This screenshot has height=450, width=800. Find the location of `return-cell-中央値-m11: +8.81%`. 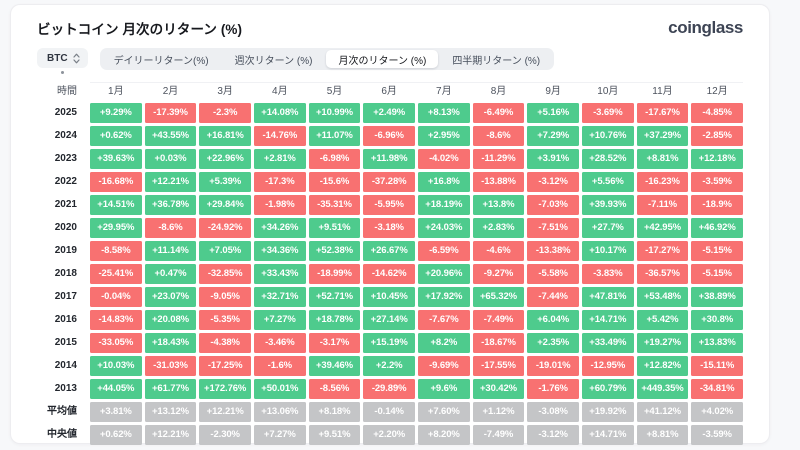

return-cell-中央値-m11: +8.81% is located at coordinates (662, 435).